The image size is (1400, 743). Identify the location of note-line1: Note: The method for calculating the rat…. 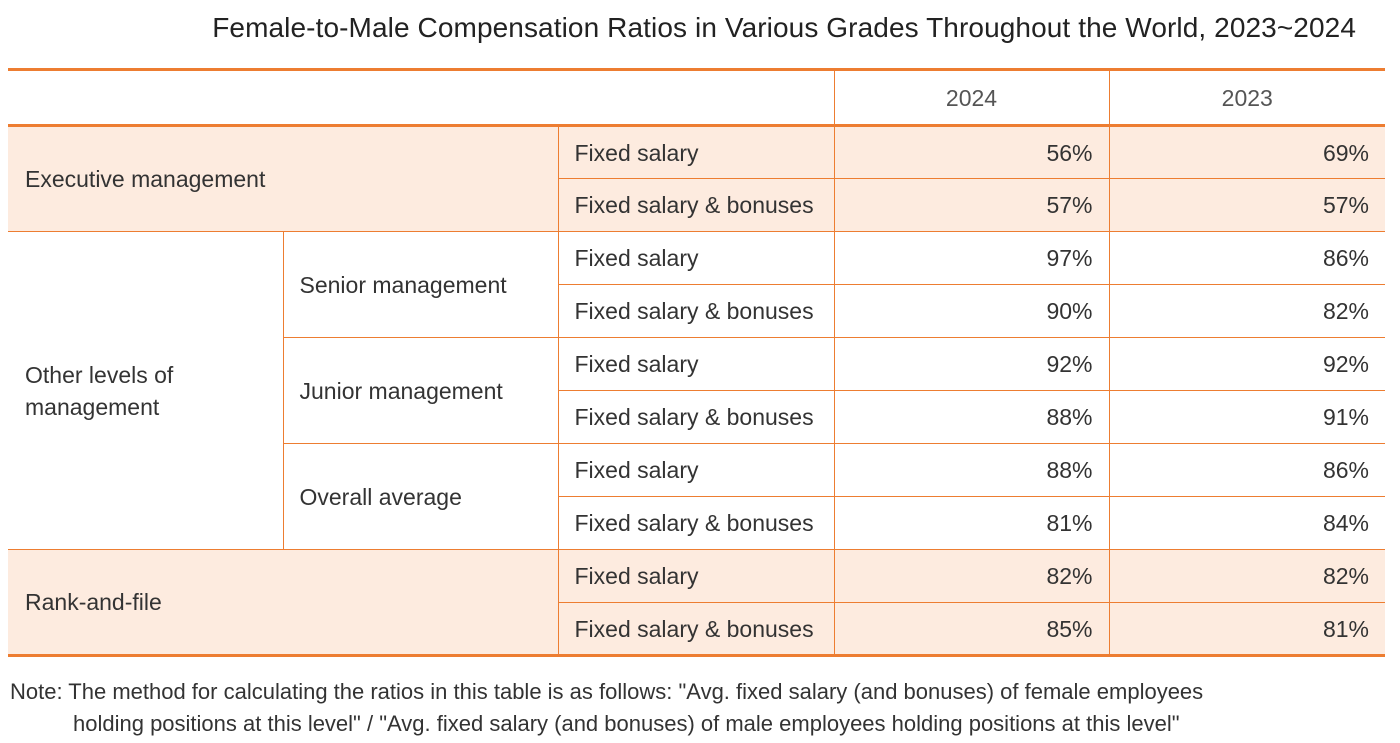
(607, 691).